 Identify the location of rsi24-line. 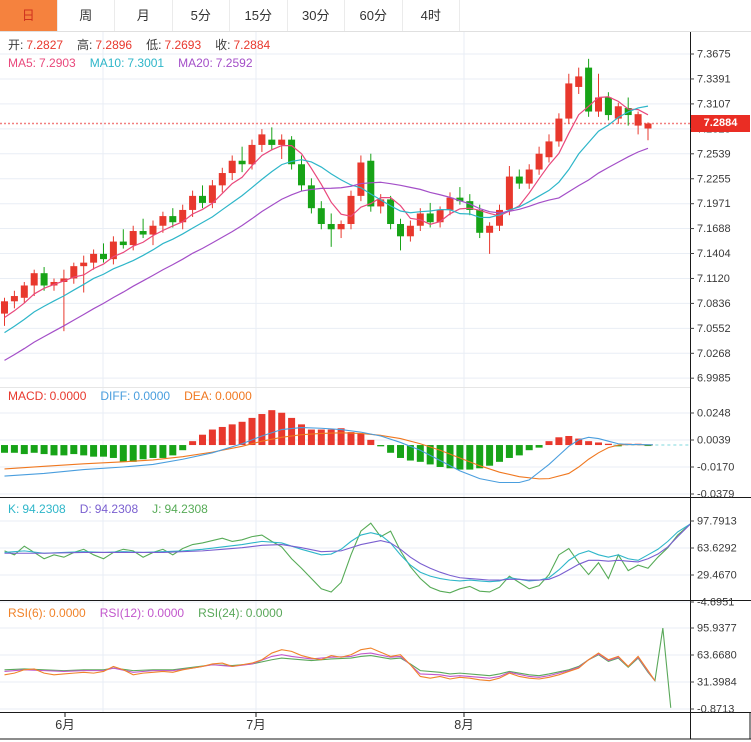
(338, 667).